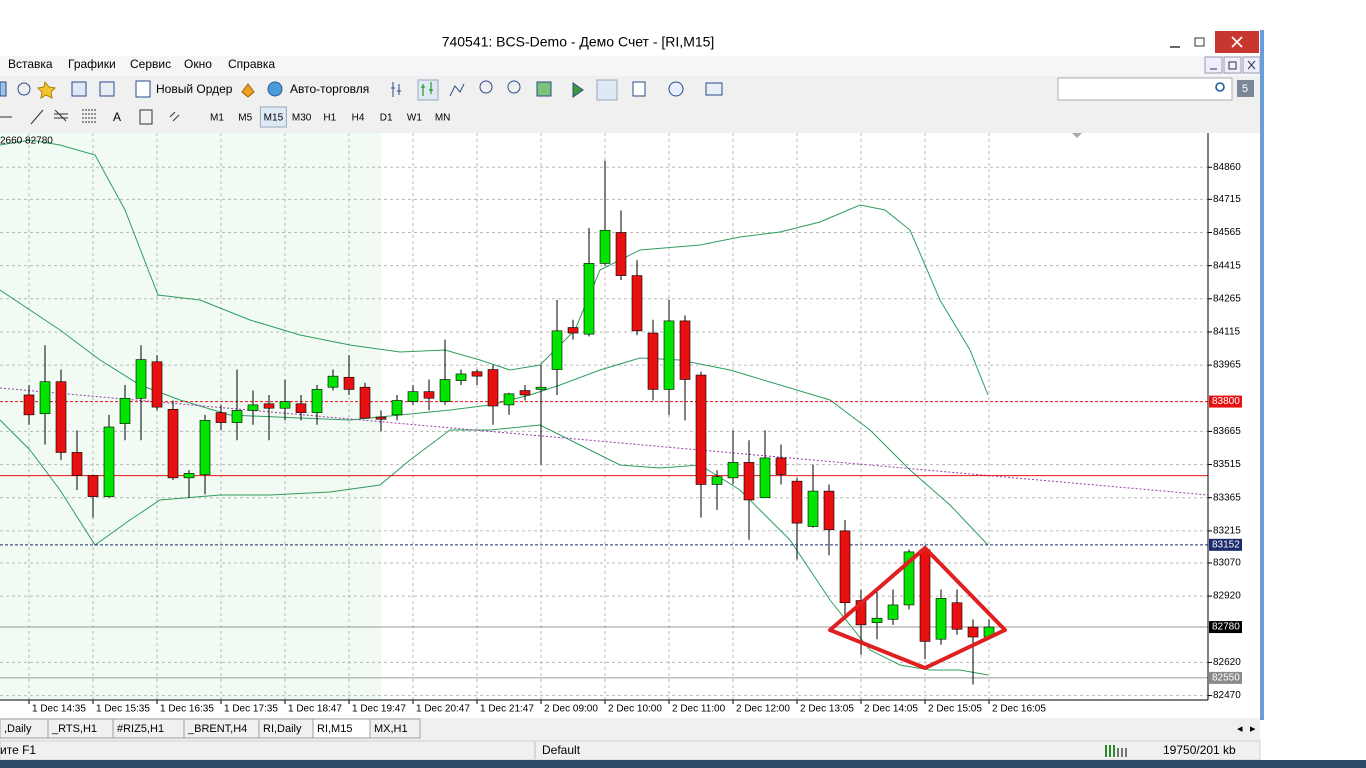 This screenshot has height=768, width=1366. What do you see at coordinates (302, 118) in the screenshot?
I see `timeframe-button: M30` at bounding box center [302, 118].